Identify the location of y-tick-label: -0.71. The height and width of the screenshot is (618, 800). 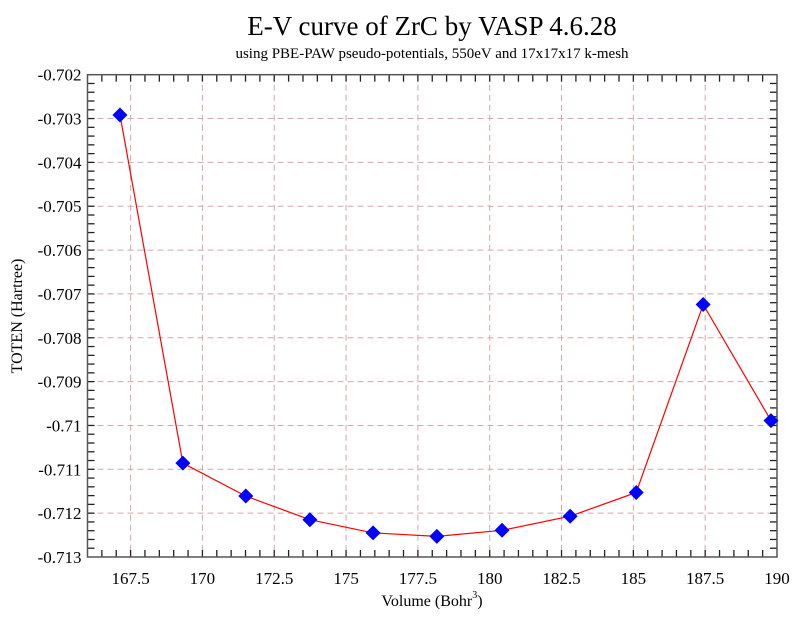
(63, 425).